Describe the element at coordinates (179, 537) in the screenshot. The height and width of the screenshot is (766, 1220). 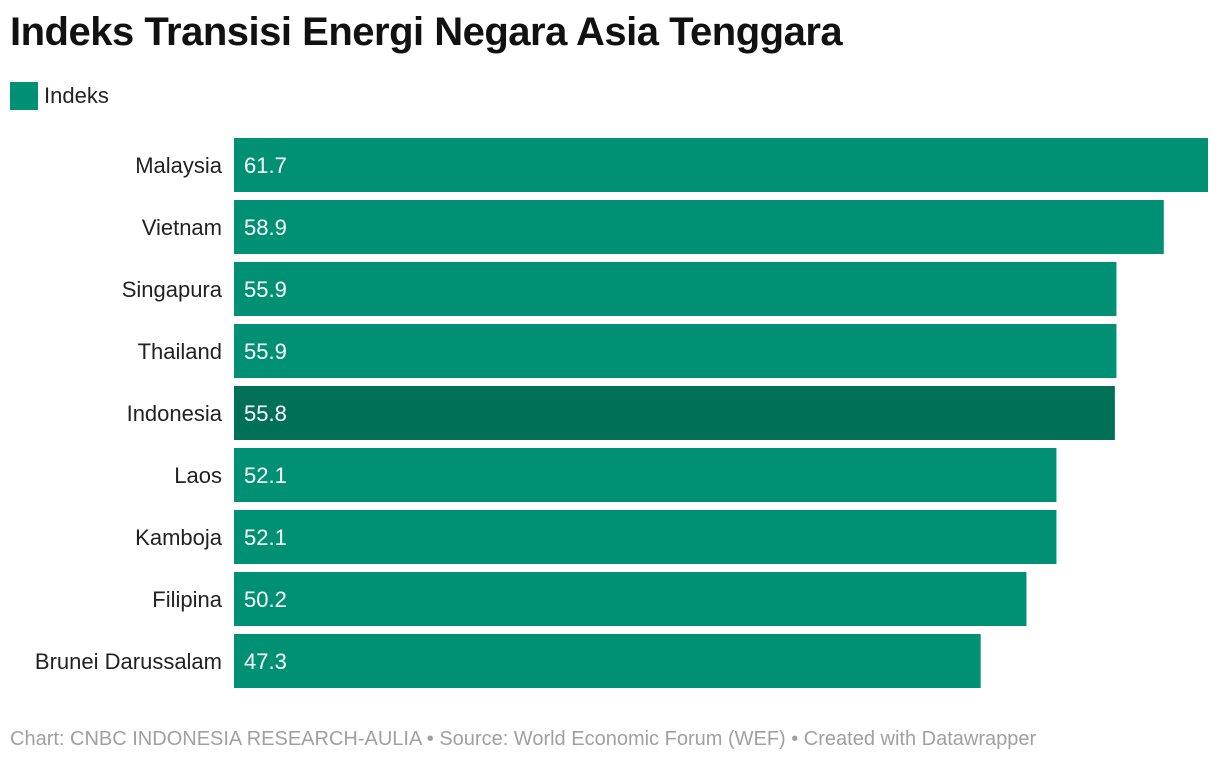
I see `category-label-kamboja: Kamboja` at that location.